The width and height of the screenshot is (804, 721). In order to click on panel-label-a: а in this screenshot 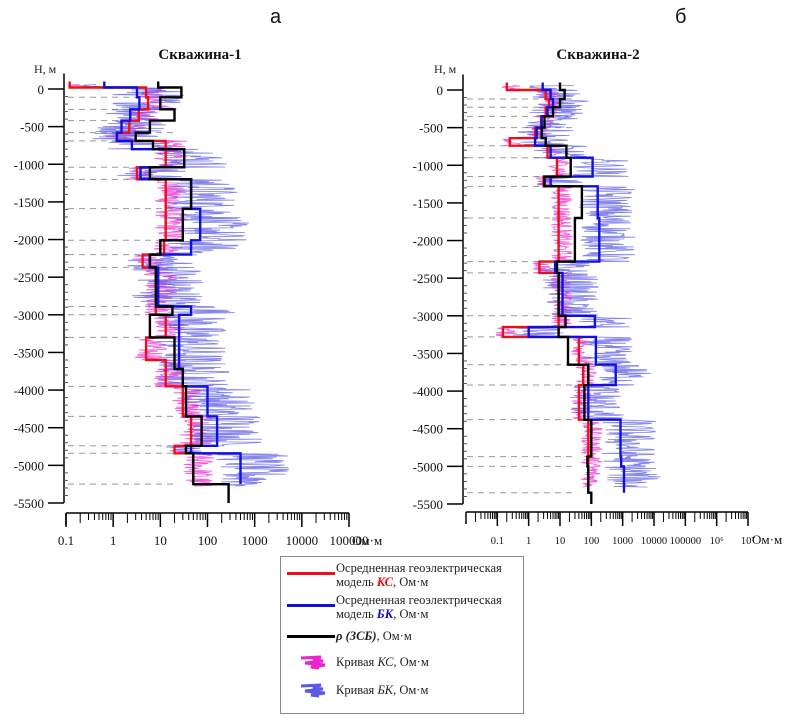, I will do `click(276, 17)`.